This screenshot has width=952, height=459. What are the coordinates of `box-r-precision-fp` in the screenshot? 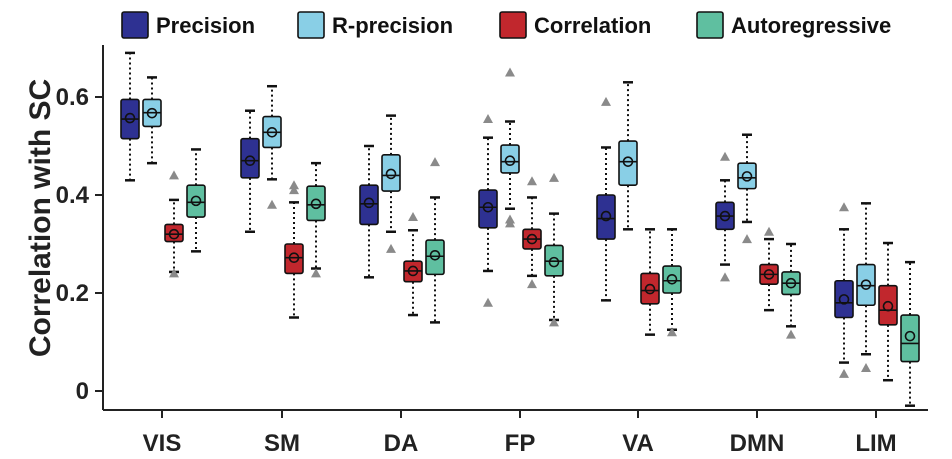 It's located at (510, 147).